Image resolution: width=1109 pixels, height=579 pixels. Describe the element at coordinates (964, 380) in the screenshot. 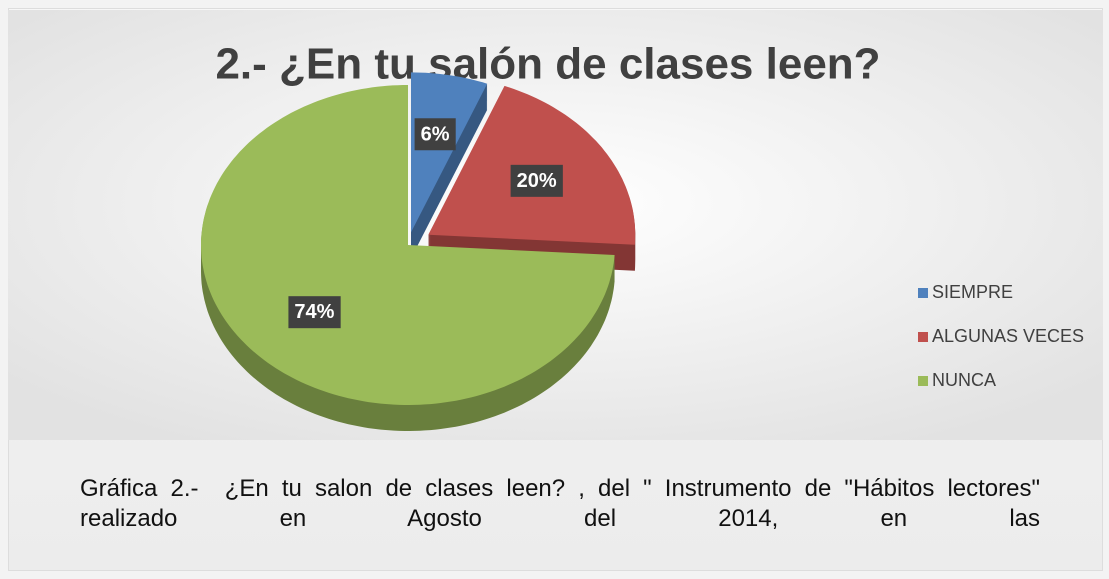

I see `legend-label: NUNCA` at that location.